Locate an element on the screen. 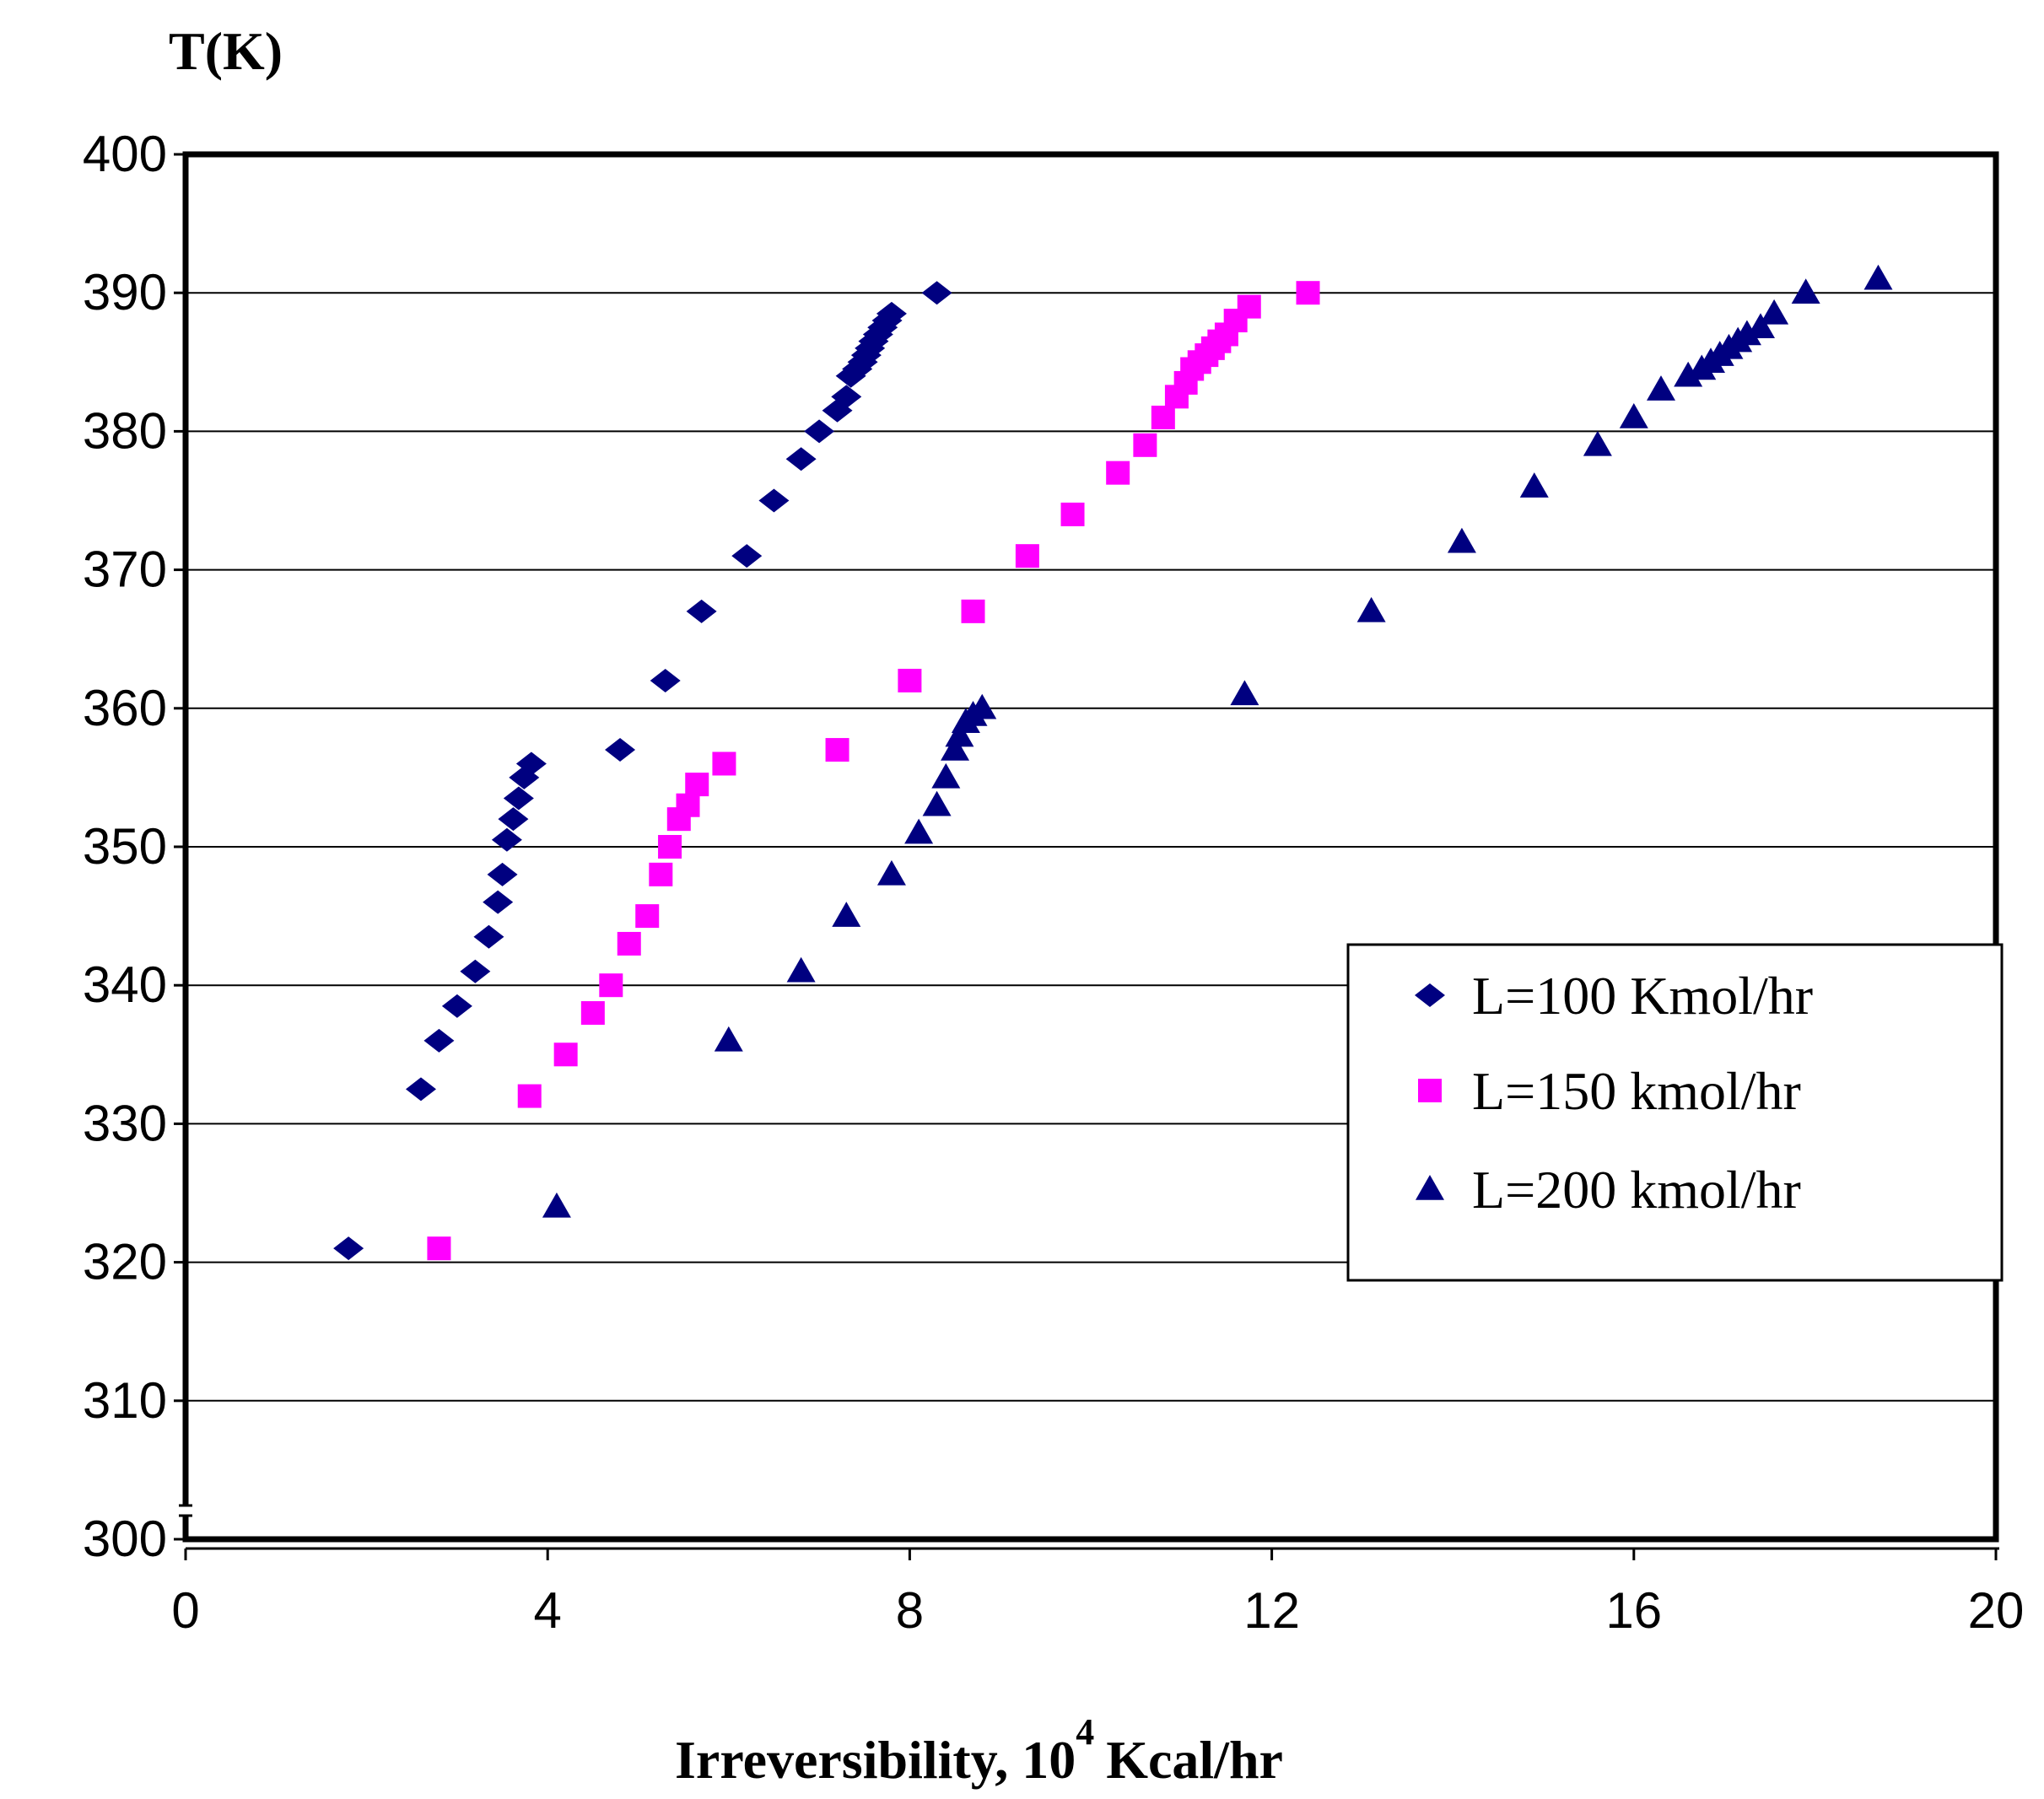  legend: L=100 Kmol/hr L=150 kmol/hr L=200 kmol/hr is located at coordinates (1675, 1112).